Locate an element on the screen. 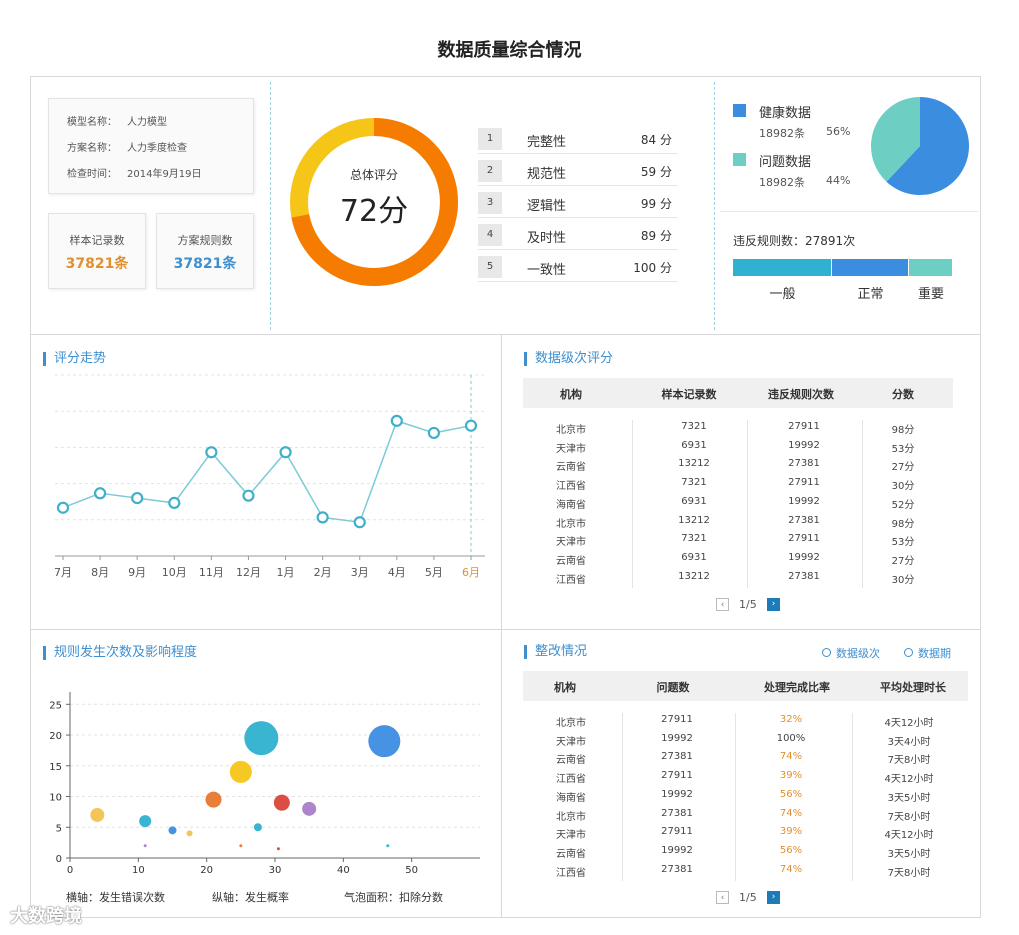  pie-slice is located at coordinates (927, 146).